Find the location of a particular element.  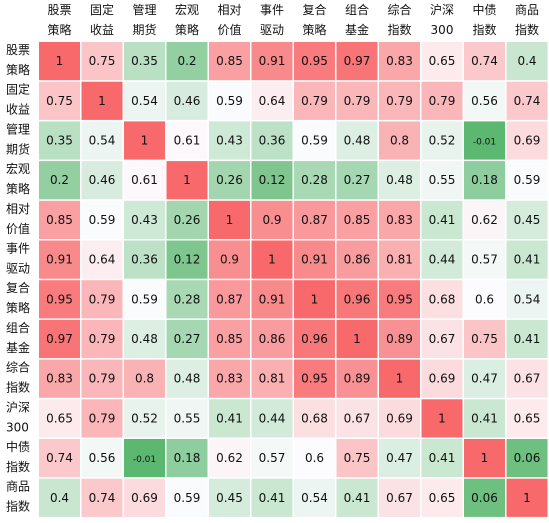

cell-value-label: 0.62 is located at coordinates (229, 458).